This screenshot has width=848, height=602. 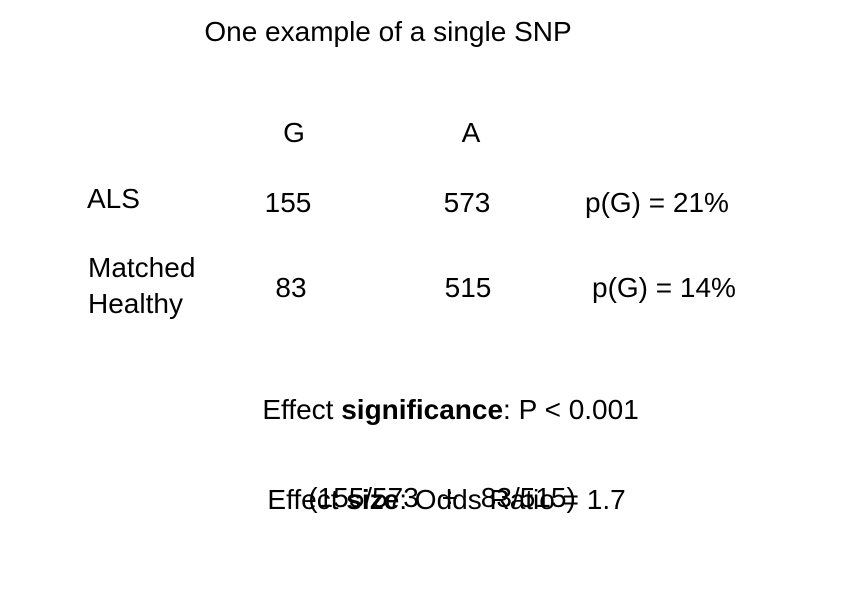 What do you see at coordinates (468, 287) in the screenshot?
I see `cell-healthy-a: 515` at bounding box center [468, 287].